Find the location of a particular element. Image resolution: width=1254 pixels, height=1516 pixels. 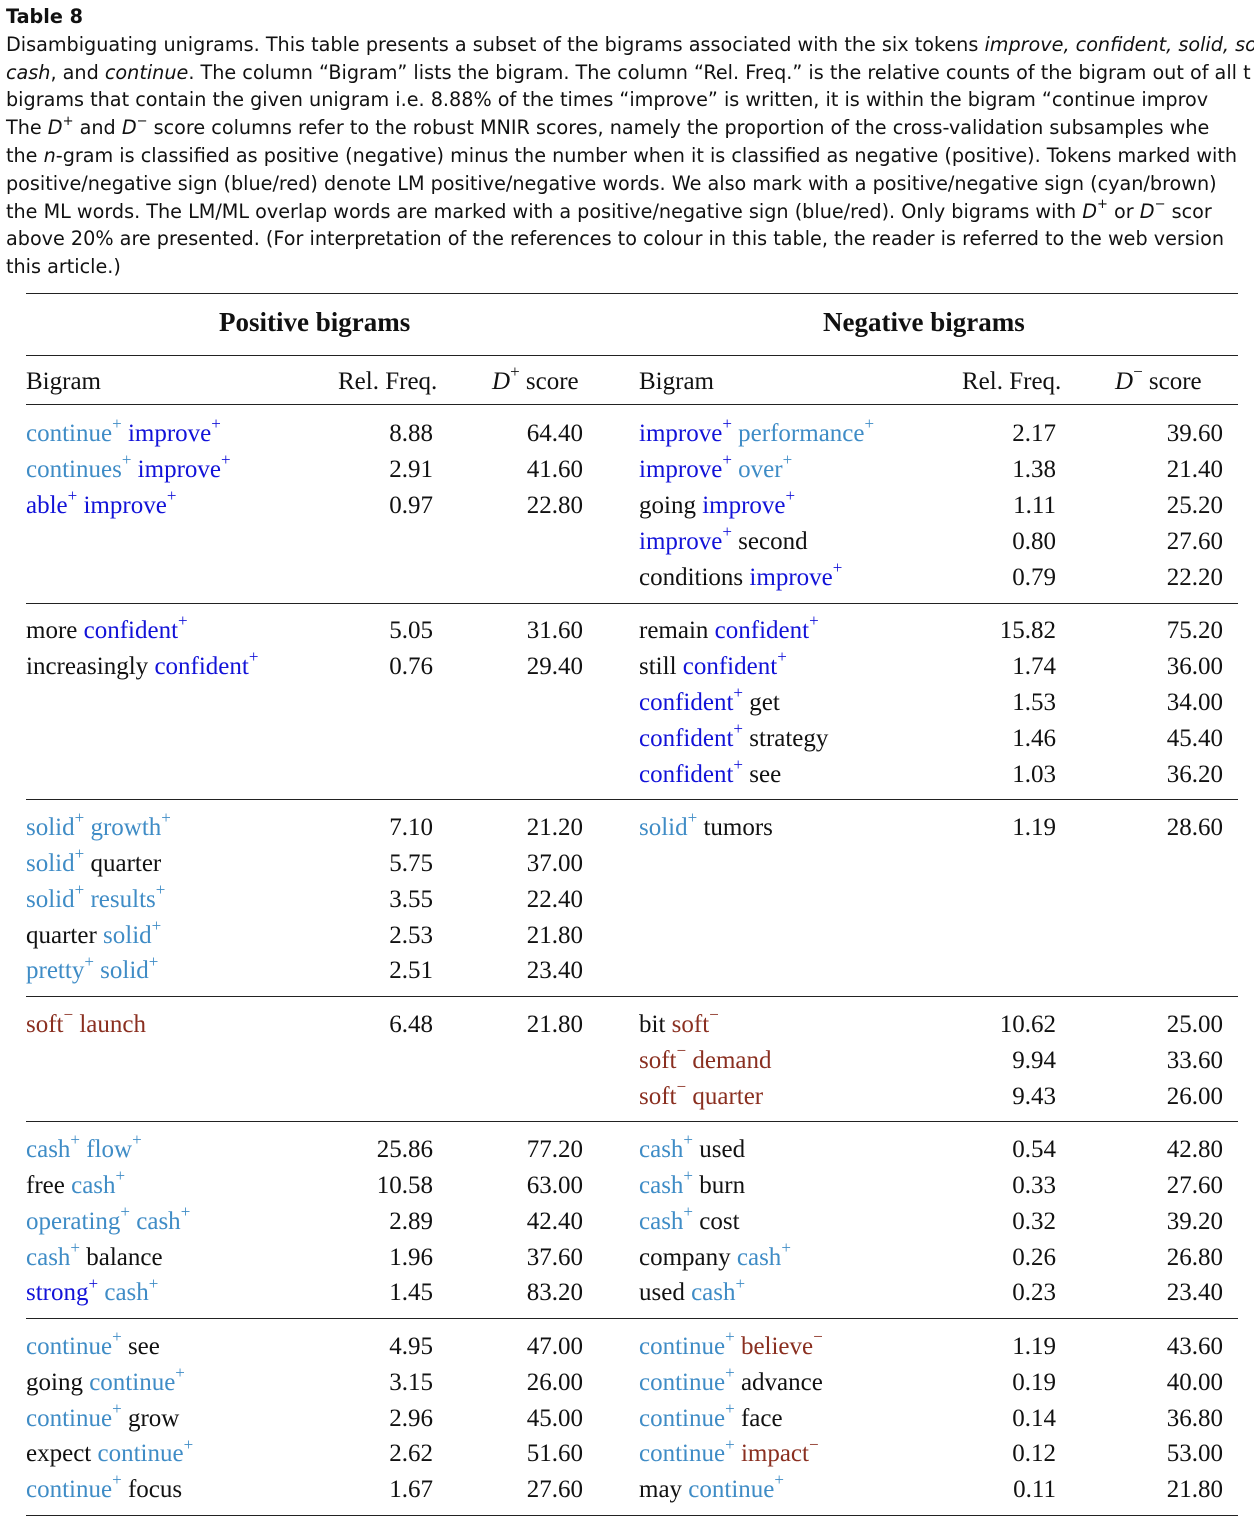

bigram-token: burn is located at coordinates (722, 1185).